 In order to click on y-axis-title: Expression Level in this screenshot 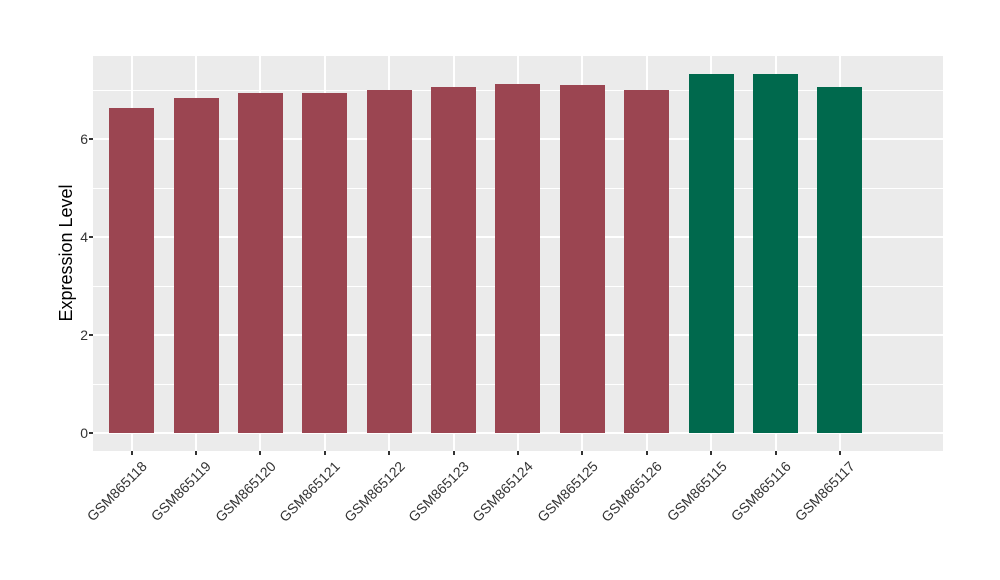, I will do `click(66, 253)`.